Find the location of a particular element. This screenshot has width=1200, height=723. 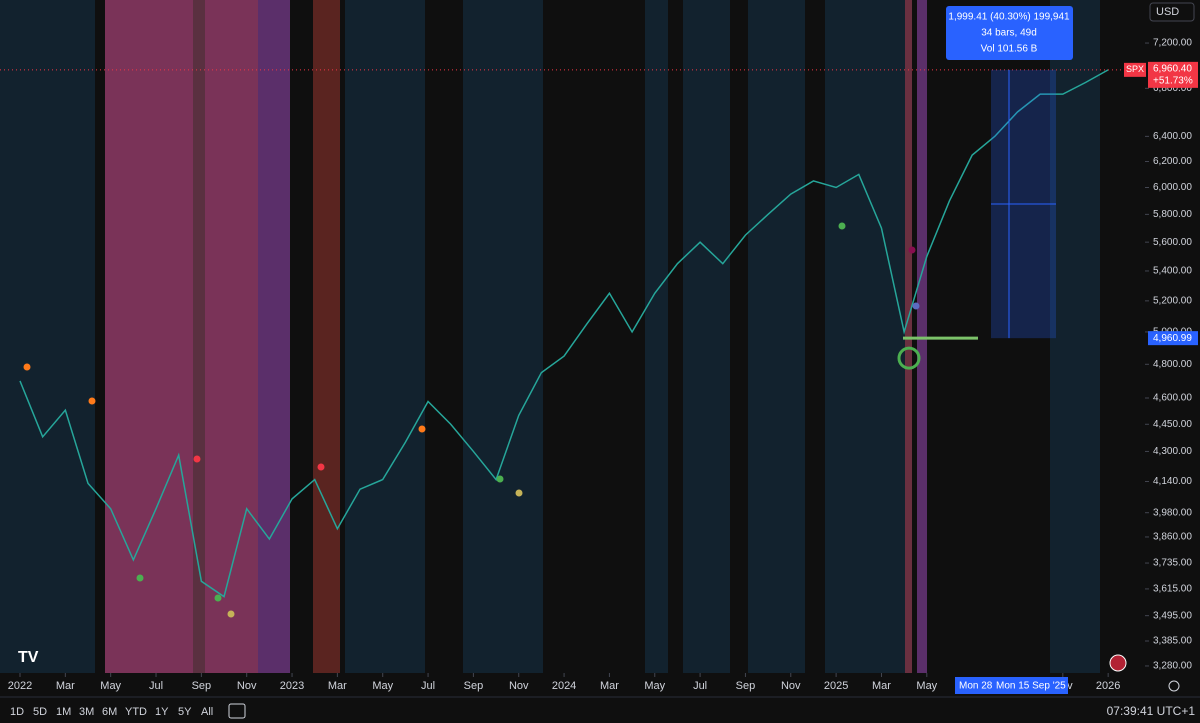

y-tick-label: 6,000.00 is located at coordinates (1172, 187).